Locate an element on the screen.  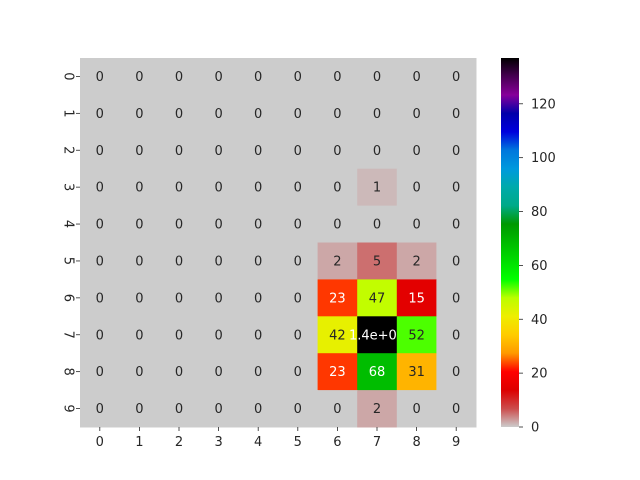
y-tick-label: 7 is located at coordinates (68, 335).